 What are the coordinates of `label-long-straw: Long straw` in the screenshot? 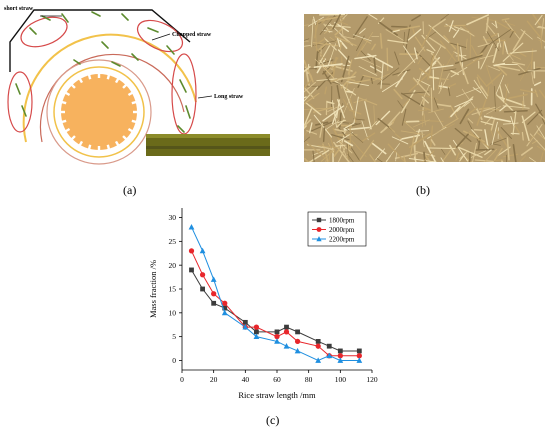 It's located at (229, 97).